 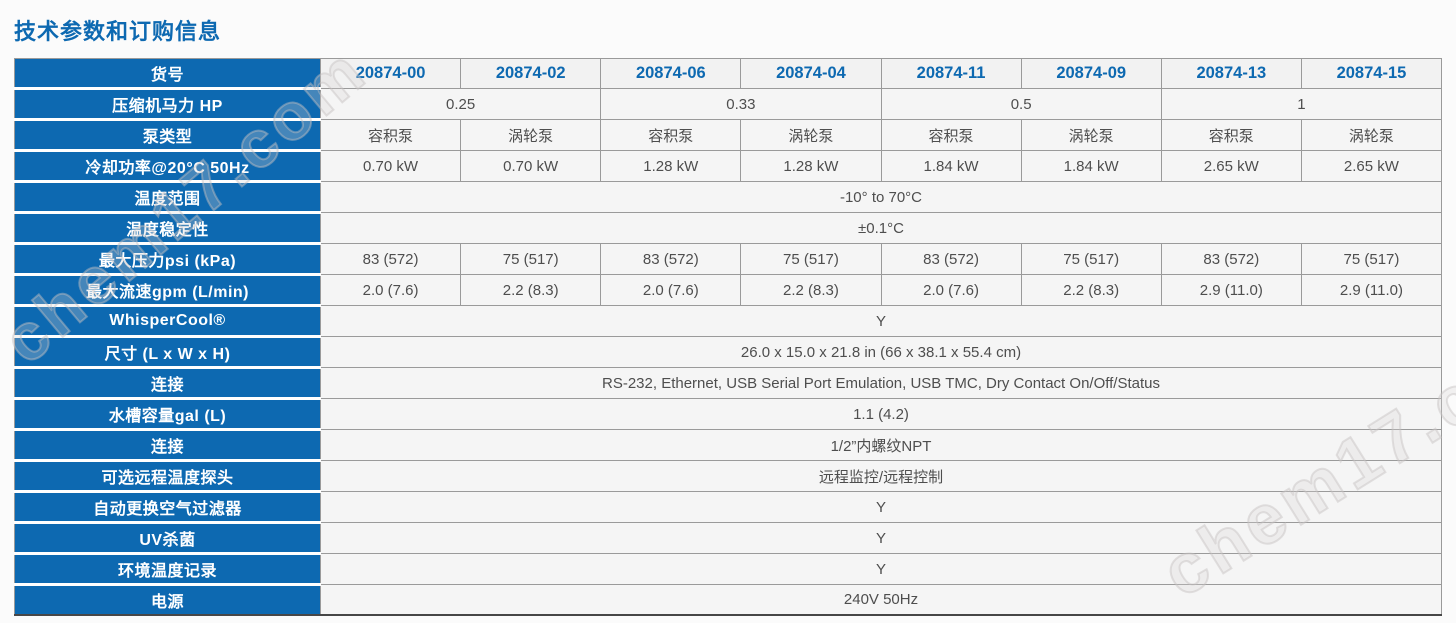 I want to click on page-title: 技术参数和订购信息, so click(x=118, y=31).